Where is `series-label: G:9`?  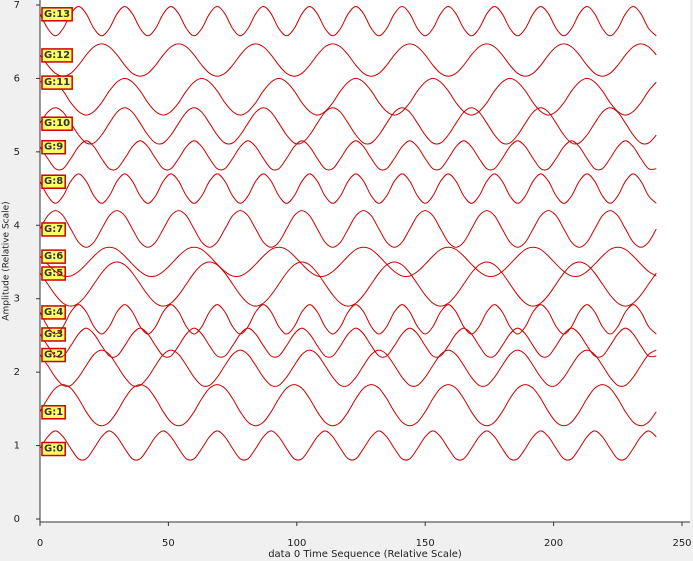
series-label: G:9 is located at coordinates (53, 147).